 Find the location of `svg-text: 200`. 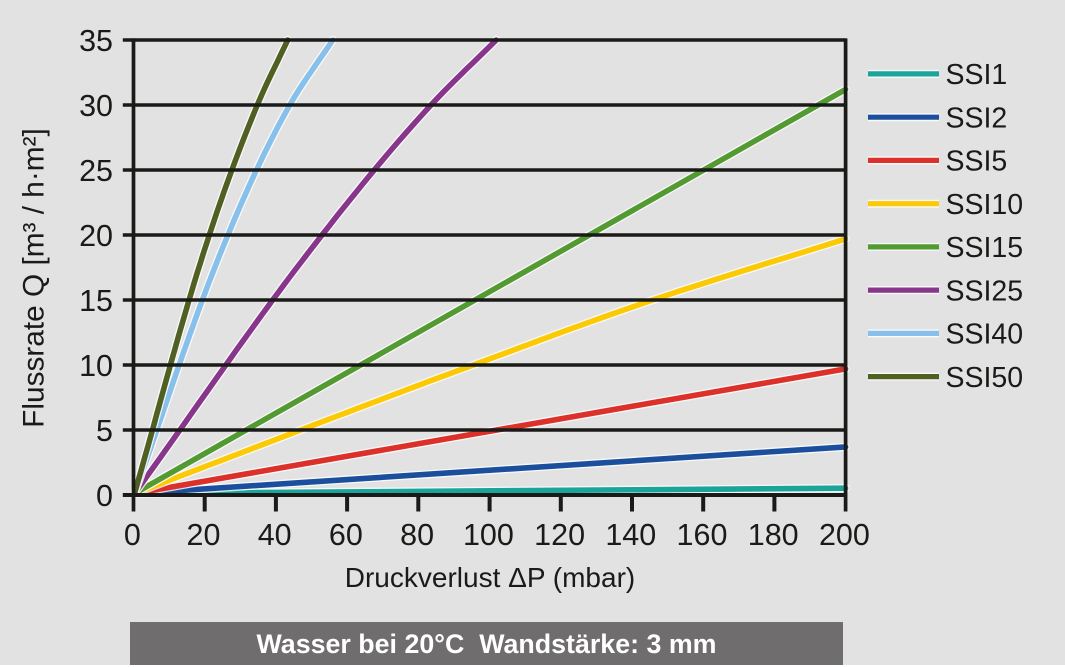

svg-text: 200 is located at coordinates (844, 535).